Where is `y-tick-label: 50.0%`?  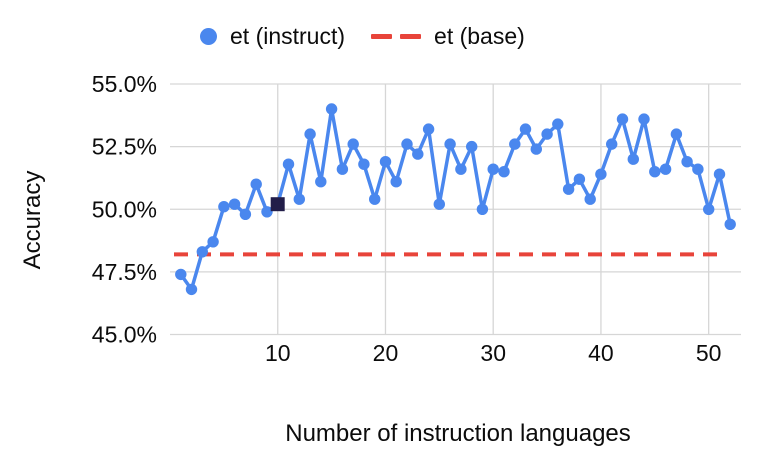
y-tick-label: 50.0% is located at coordinates (124, 209).